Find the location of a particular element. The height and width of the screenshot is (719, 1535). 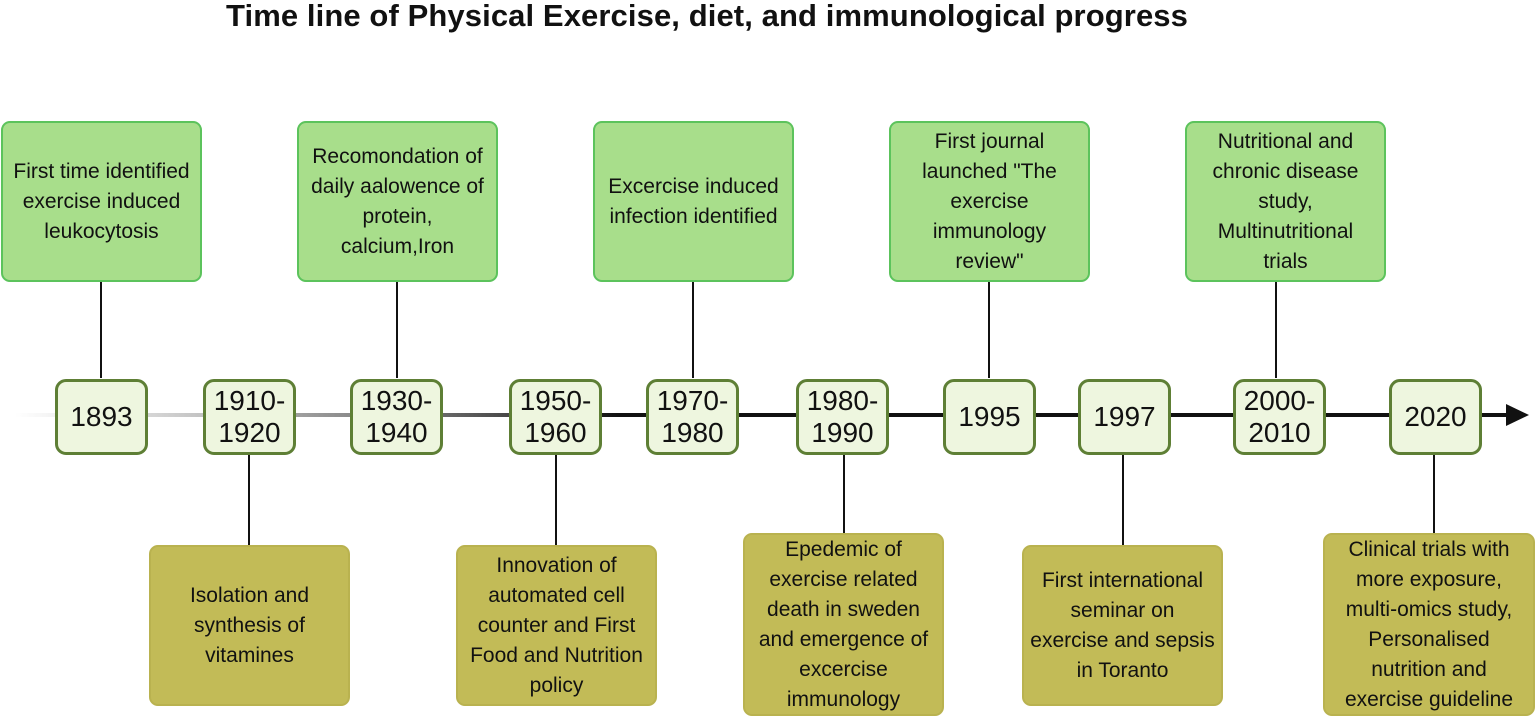

year-node-2020: 2020 is located at coordinates (1435, 417).